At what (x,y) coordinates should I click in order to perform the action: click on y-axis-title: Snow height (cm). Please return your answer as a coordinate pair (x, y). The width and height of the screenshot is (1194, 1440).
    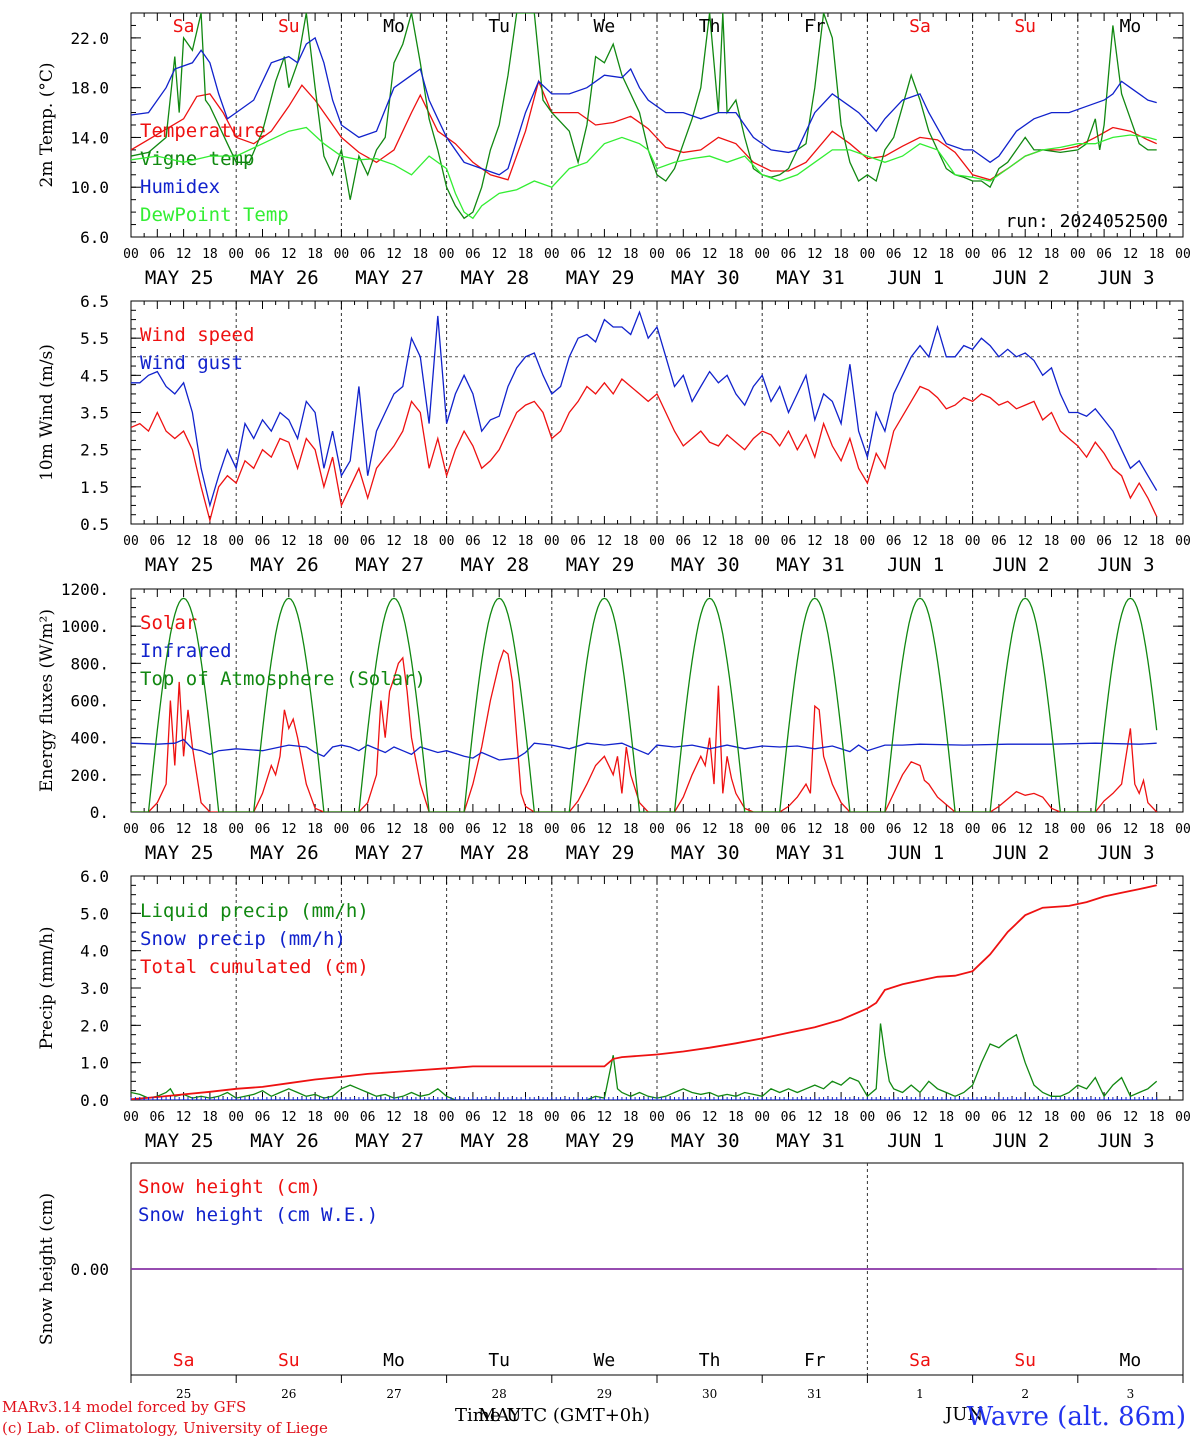
    Looking at the image, I should click on (47, 1269).